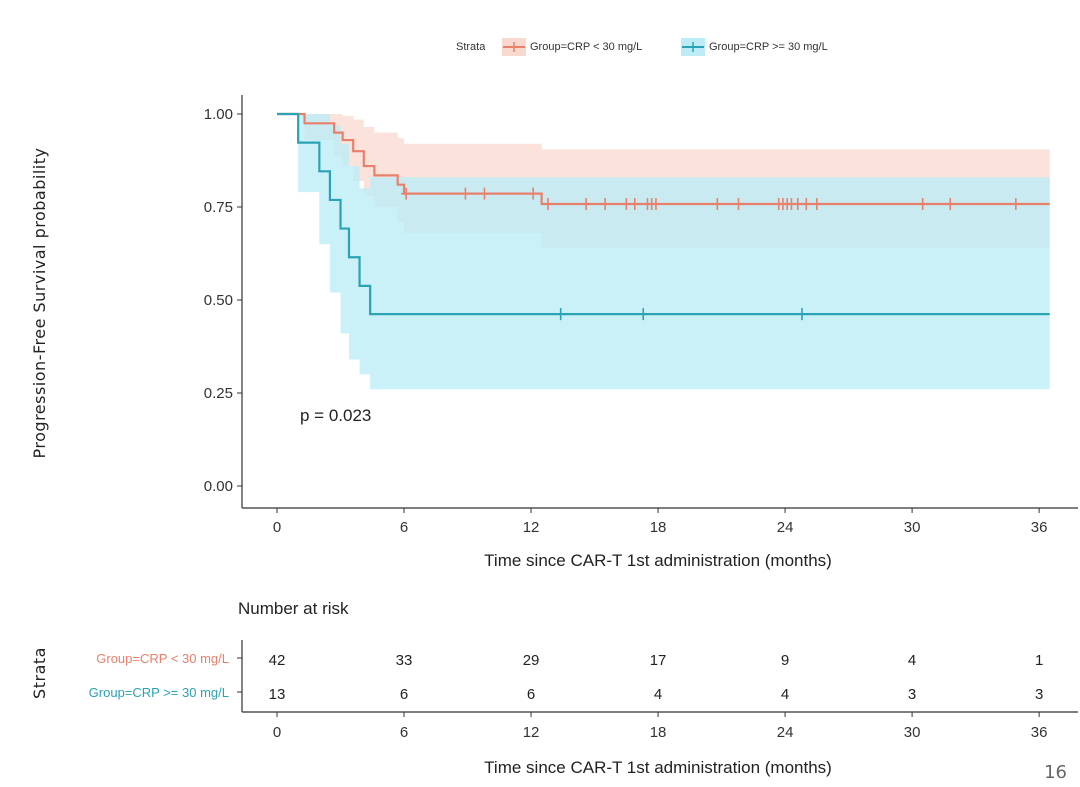 The image size is (1080, 787). I want to click on risk-row-label-high-crp: Group=CRP >= 30 mg/L, so click(159, 692).